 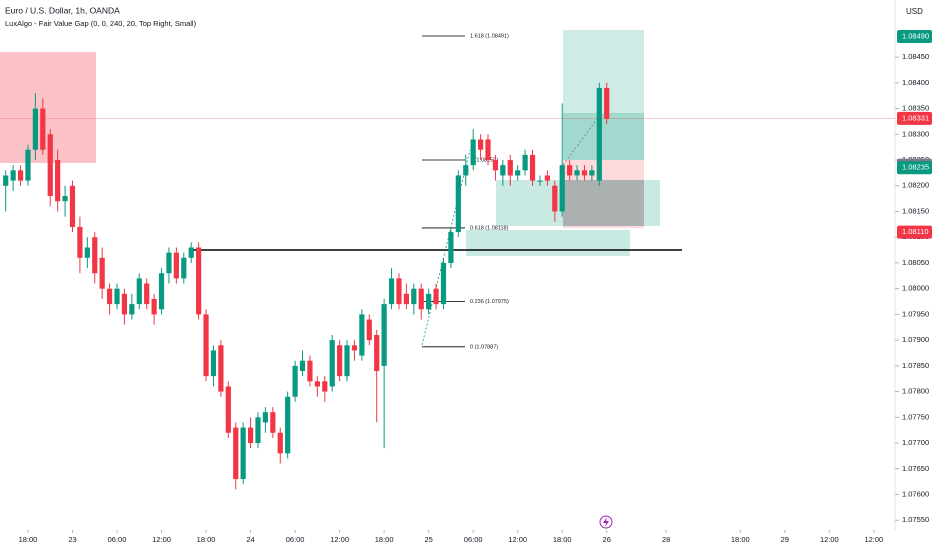 I want to click on y-tick-label: 1.08000, so click(x=915, y=288).